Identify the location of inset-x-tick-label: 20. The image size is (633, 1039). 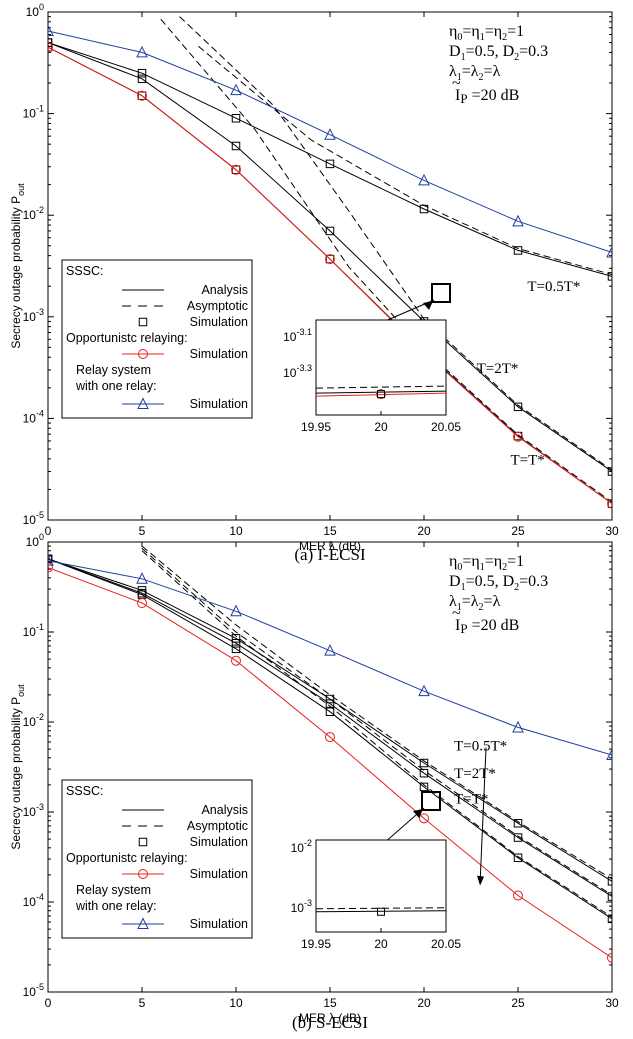
(381, 944).